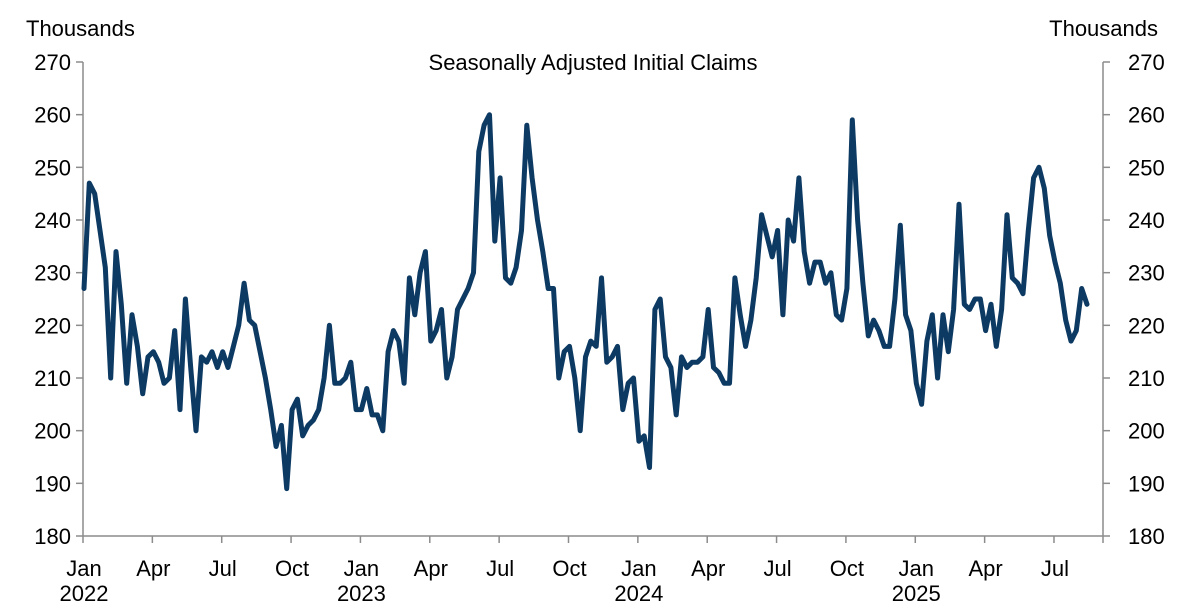  What do you see at coordinates (1146, 325) in the screenshot?
I see `right-y-tick-label: 220` at bounding box center [1146, 325].